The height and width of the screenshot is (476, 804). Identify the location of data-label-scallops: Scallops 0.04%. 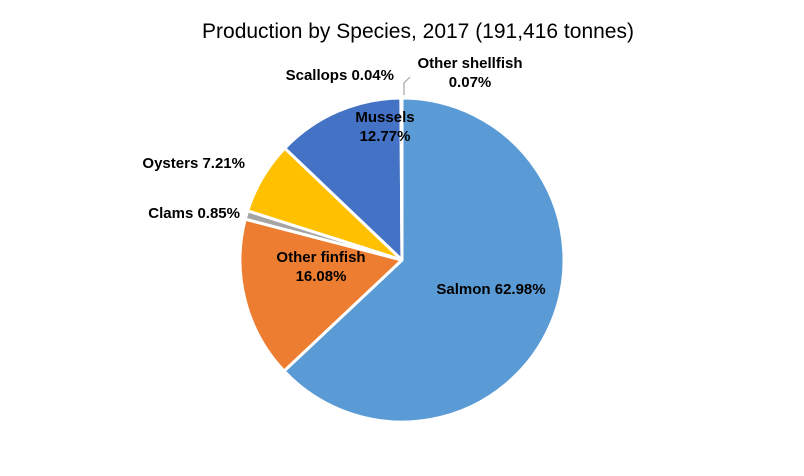
(340, 75).